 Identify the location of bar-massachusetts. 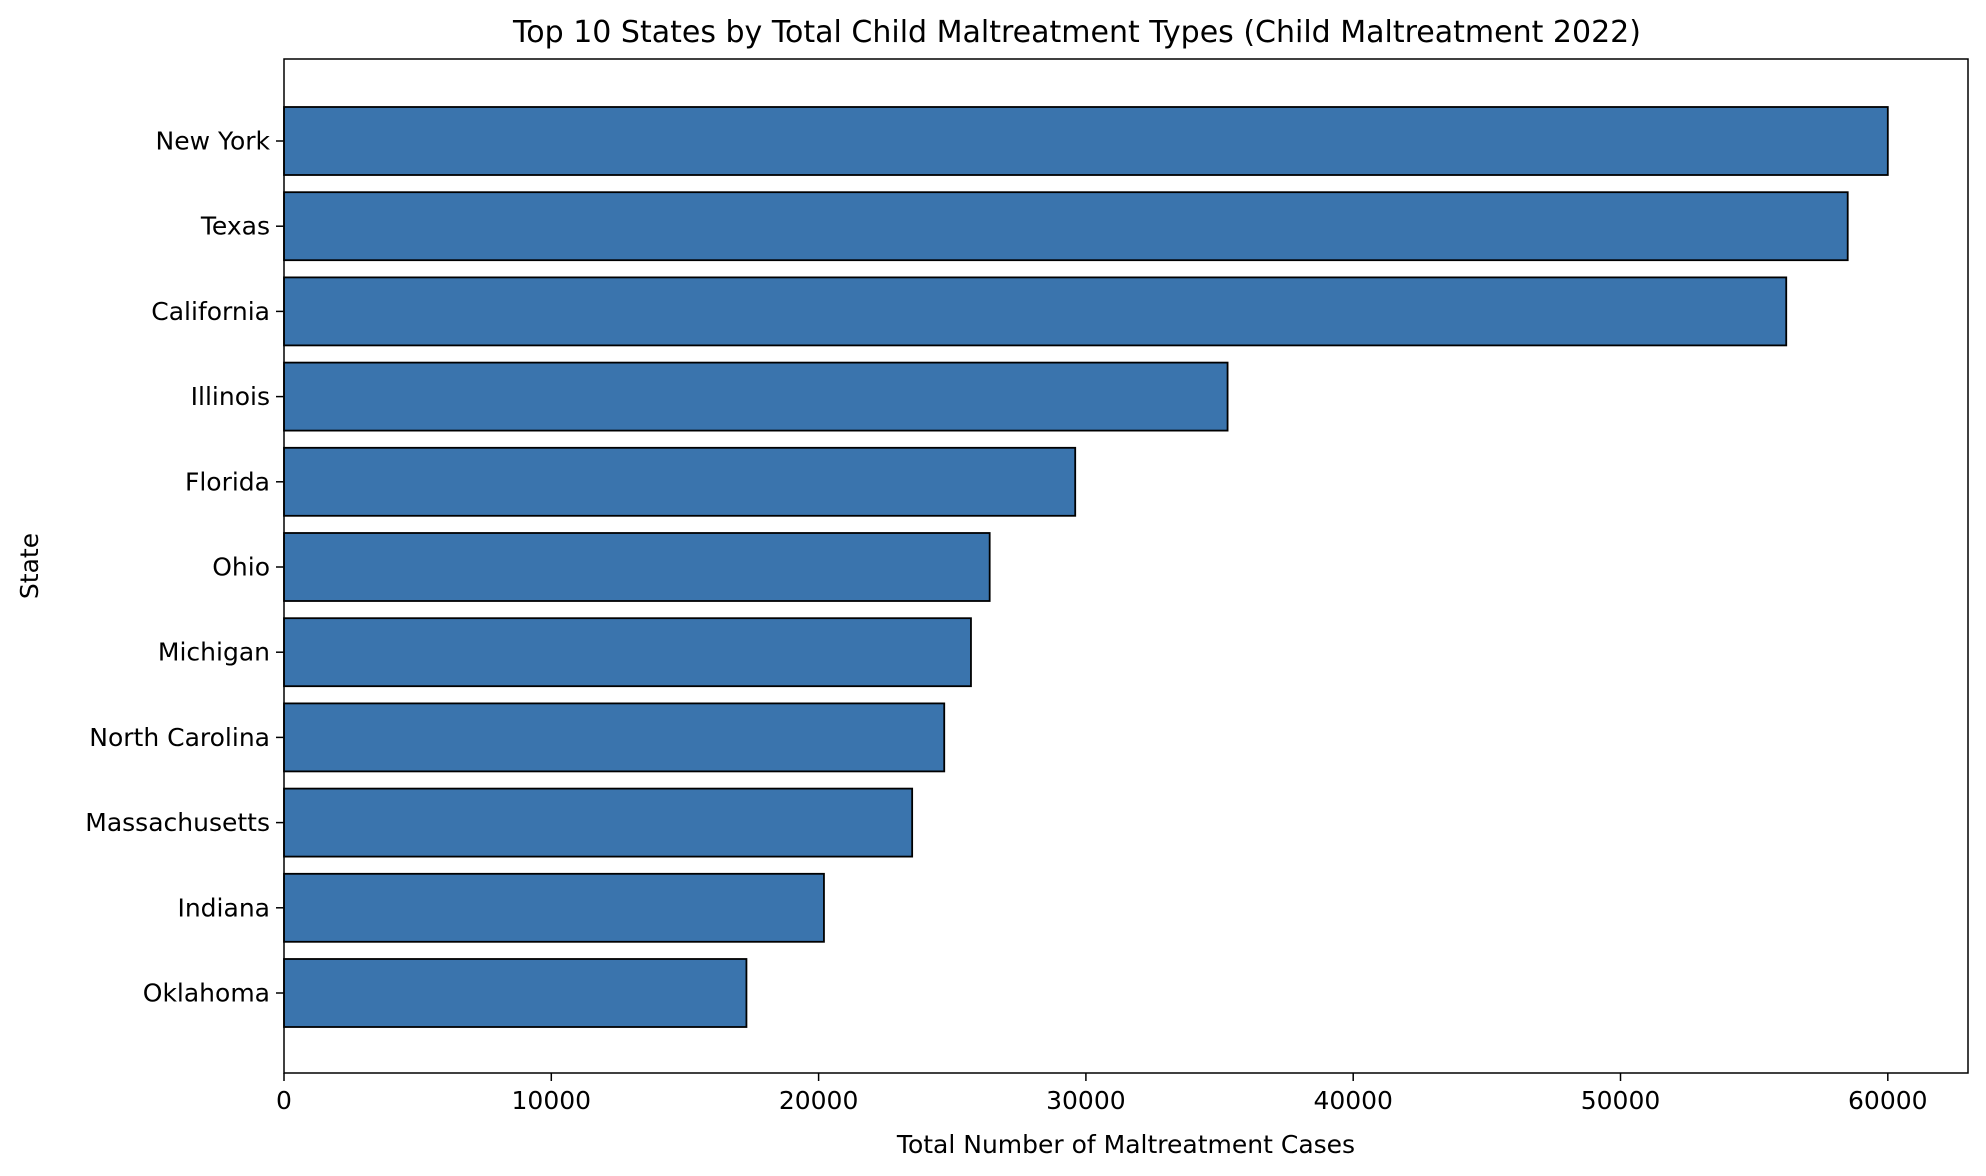
(598, 822).